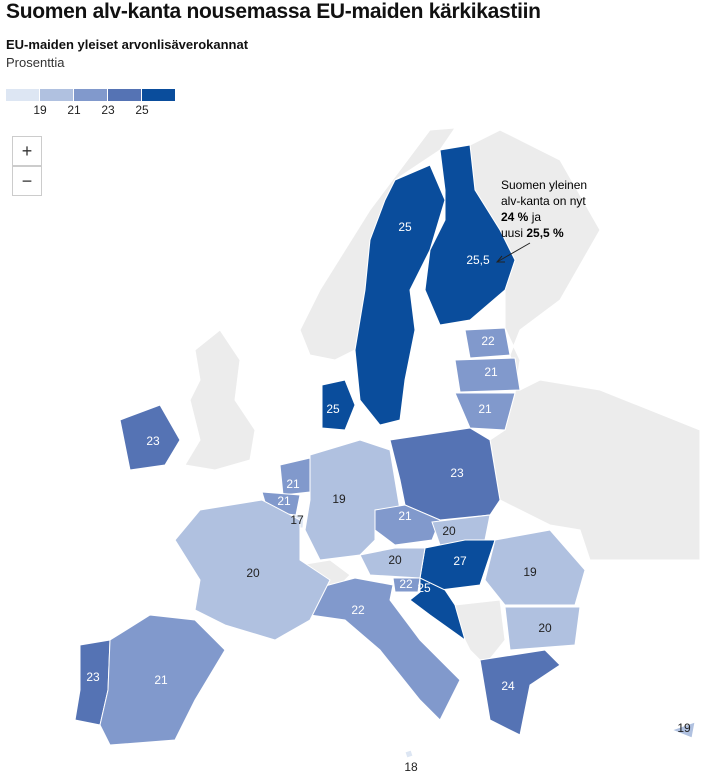 The width and height of the screenshot is (716, 777). I want to click on great-britain, so click(220, 400).